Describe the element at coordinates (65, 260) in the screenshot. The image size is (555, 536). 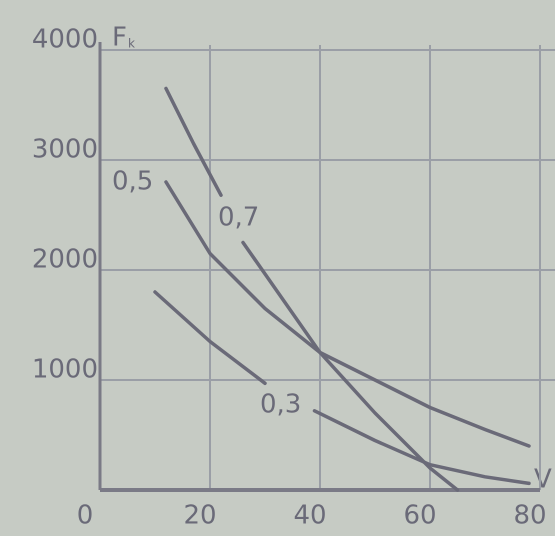
I see `y-tick-label: 2000` at that location.